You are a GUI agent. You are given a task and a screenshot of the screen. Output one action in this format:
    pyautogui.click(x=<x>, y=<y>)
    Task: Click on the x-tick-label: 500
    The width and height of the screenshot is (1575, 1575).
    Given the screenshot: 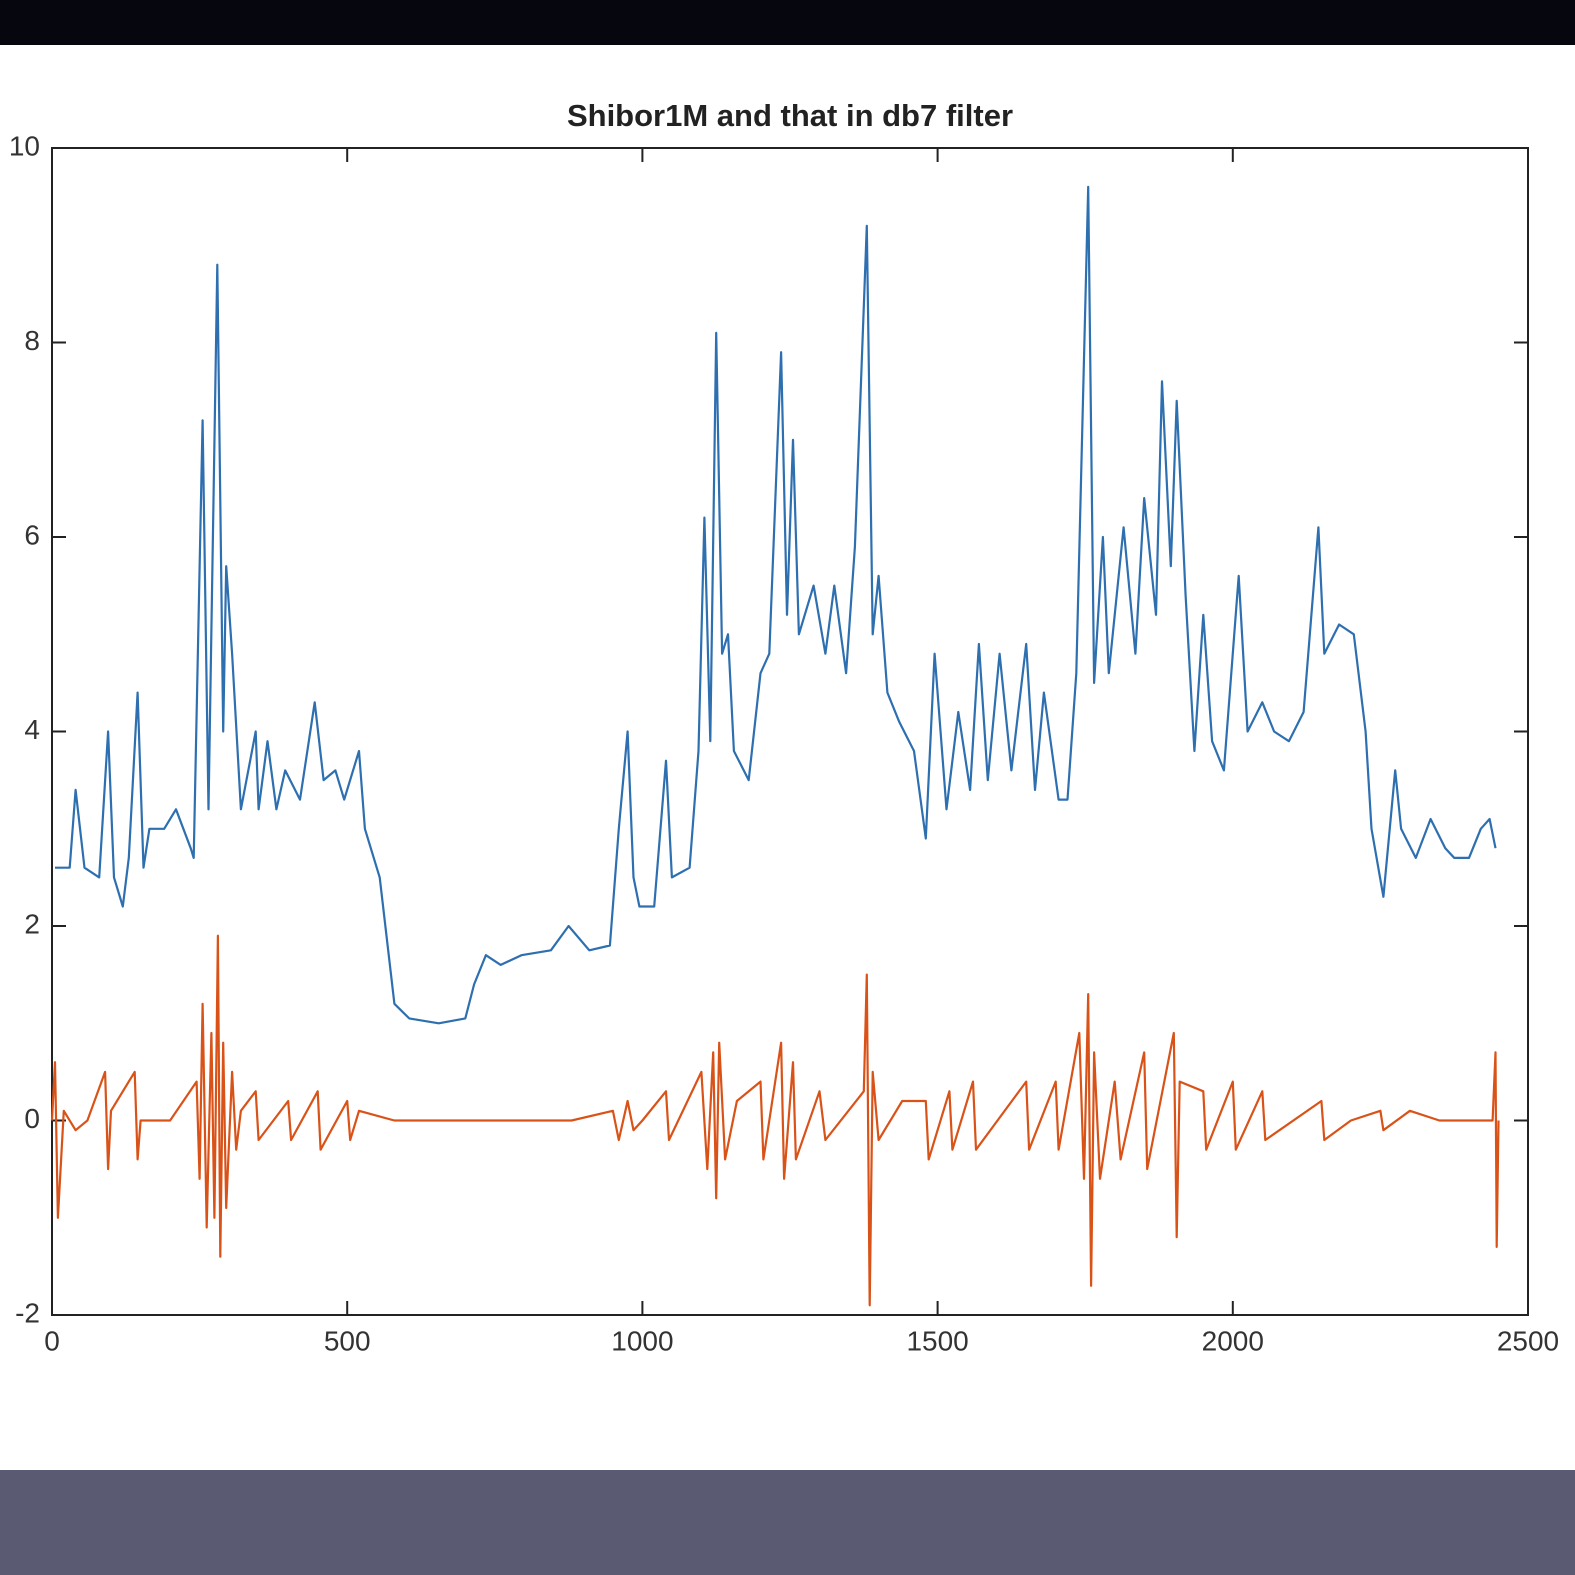 What is the action you would take?
    pyautogui.click(x=347, y=1340)
    